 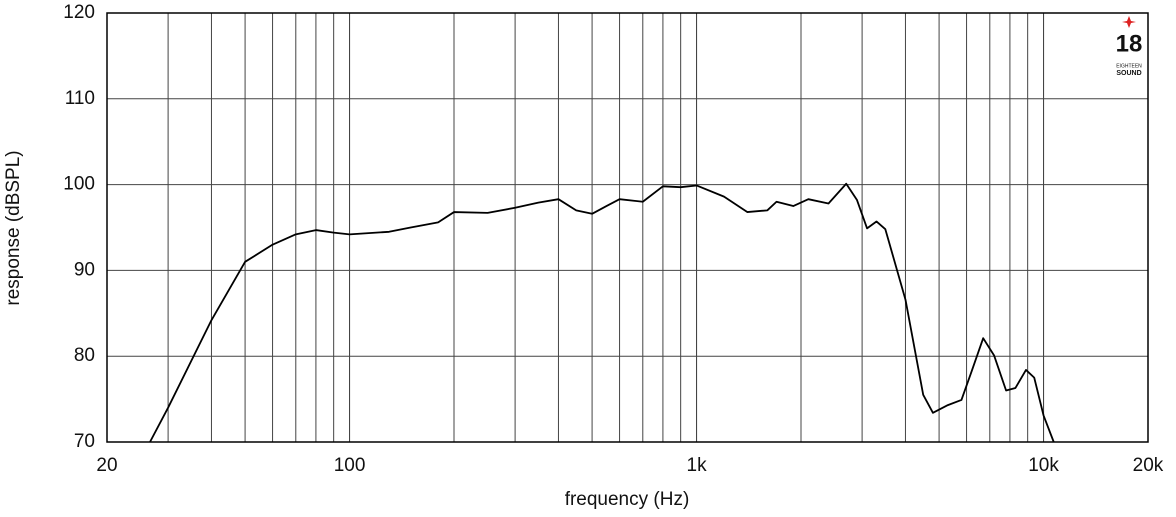 What do you see at coordinates (697, 465) in the screenshot?
I see `x-tick-label: 1k` at bounding box center [697, 465].